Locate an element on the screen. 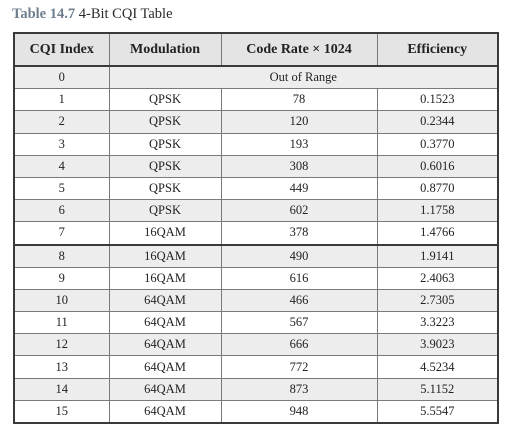 The image size is (505, 442). out-of-range-cell: Out of Range is located at coordinates (303, 77).